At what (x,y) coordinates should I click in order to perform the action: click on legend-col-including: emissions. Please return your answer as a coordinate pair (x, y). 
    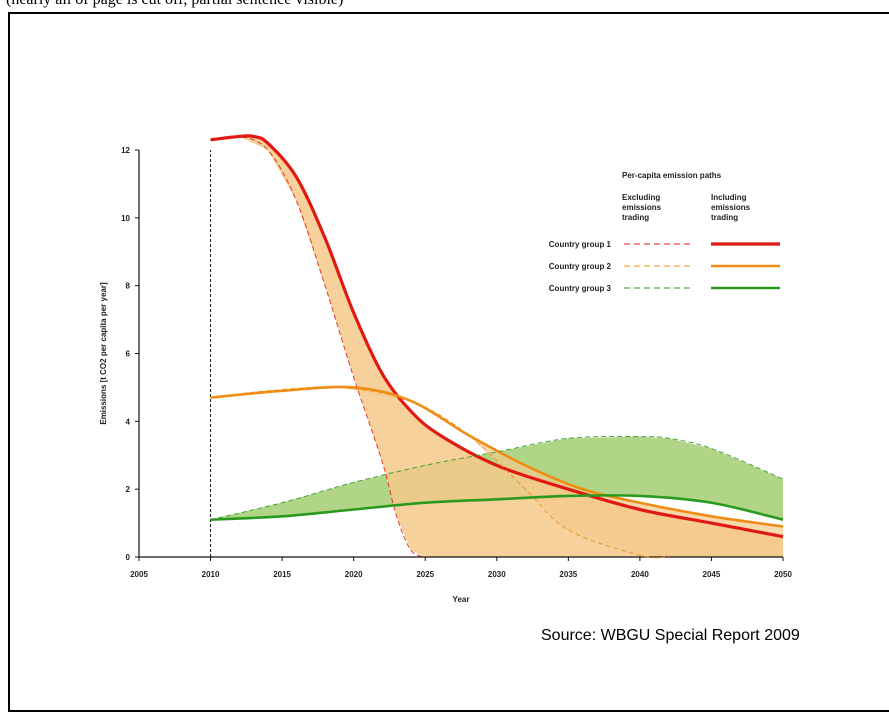
    Looking at the image, I should click on (731, 207).